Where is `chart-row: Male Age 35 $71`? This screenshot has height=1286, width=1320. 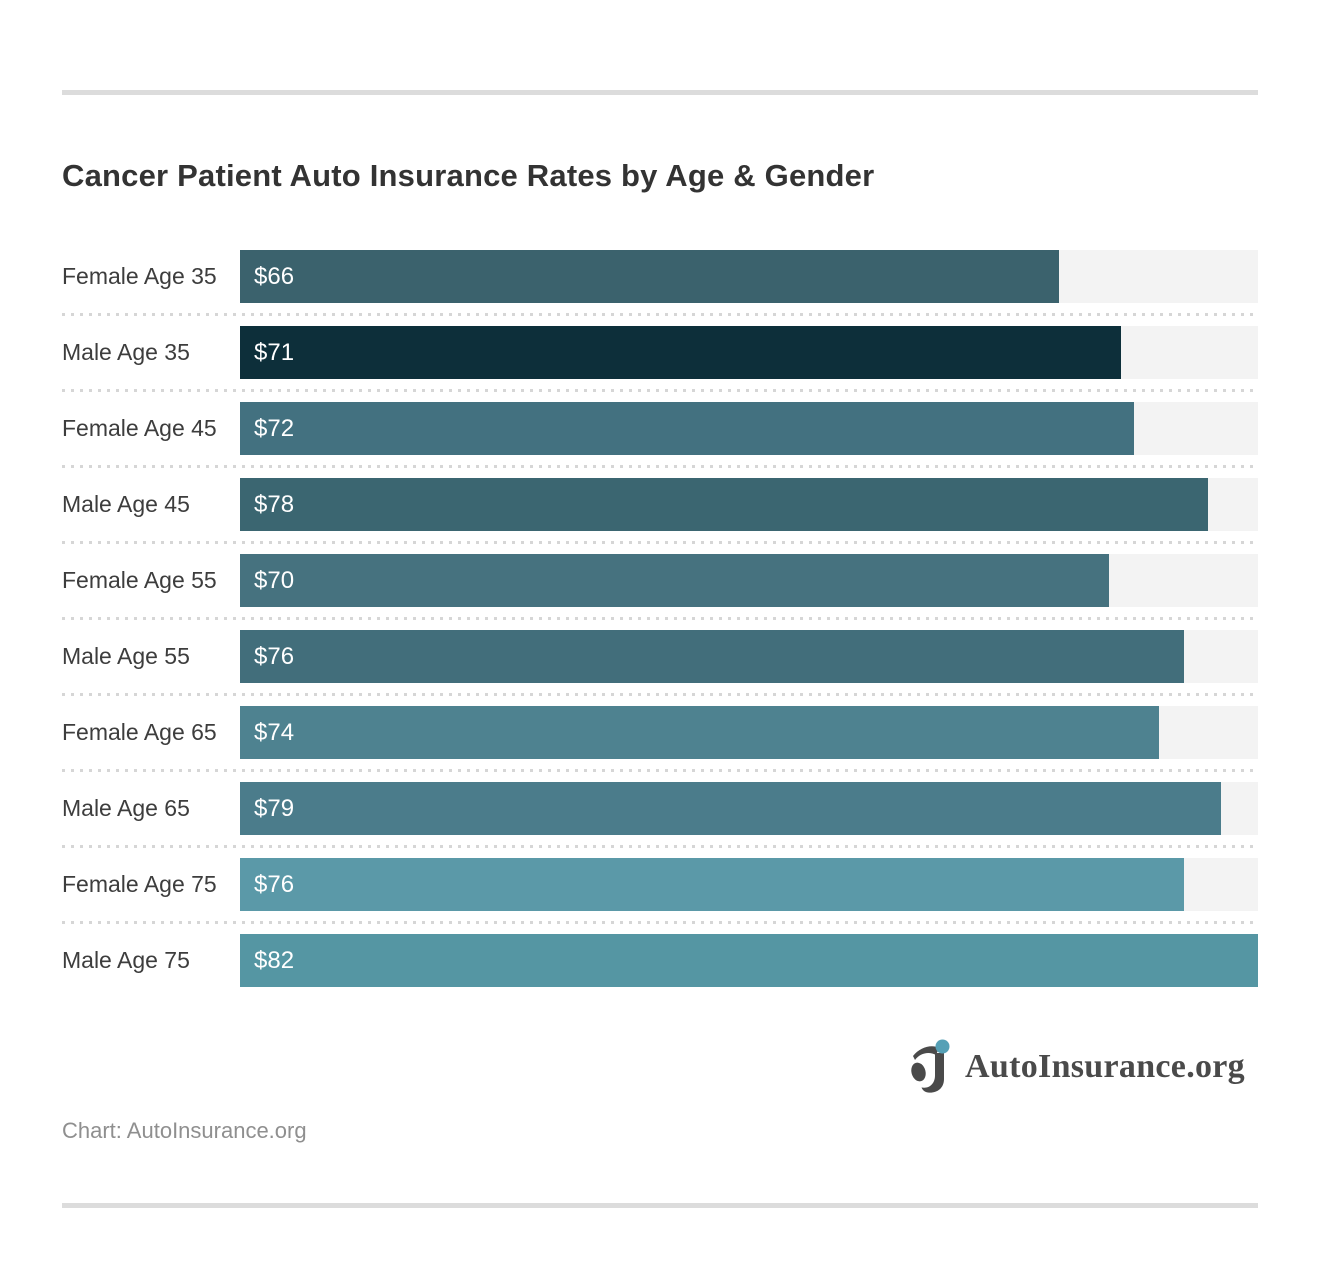
chart-row: Male Age 35 $71 is located at coordinates (660, 359).